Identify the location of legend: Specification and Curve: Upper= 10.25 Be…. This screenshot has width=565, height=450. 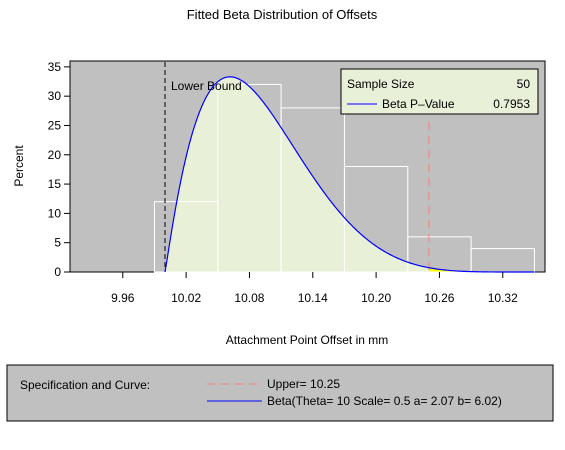
(280, 393).